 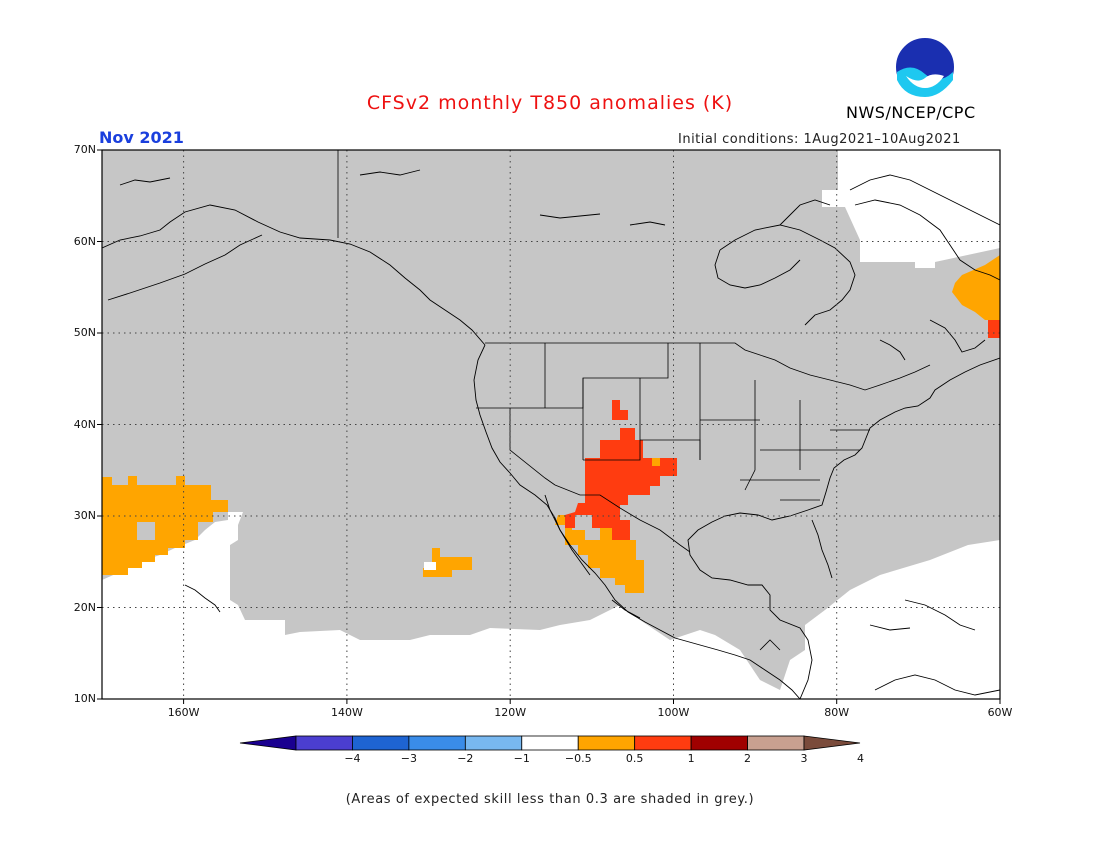 What do you see at coordinates (673, 712) in the screenshot?
I see `lon-label-100W: 100W` at bounding box center [673, 712].